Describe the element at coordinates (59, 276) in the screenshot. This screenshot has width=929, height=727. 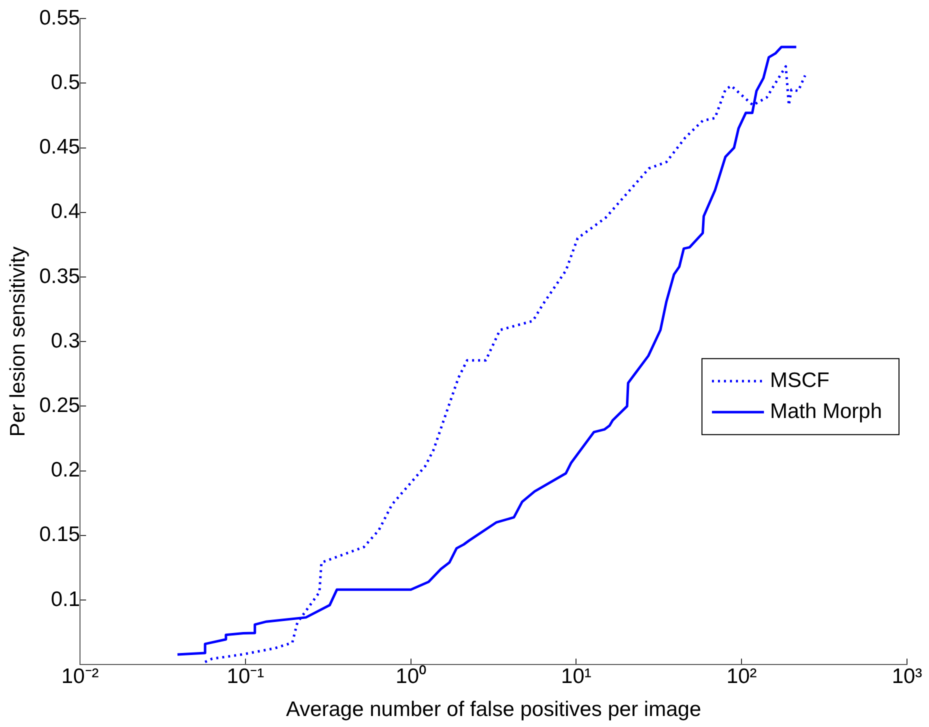
I see `y-tick-label: 0.35` at that location.